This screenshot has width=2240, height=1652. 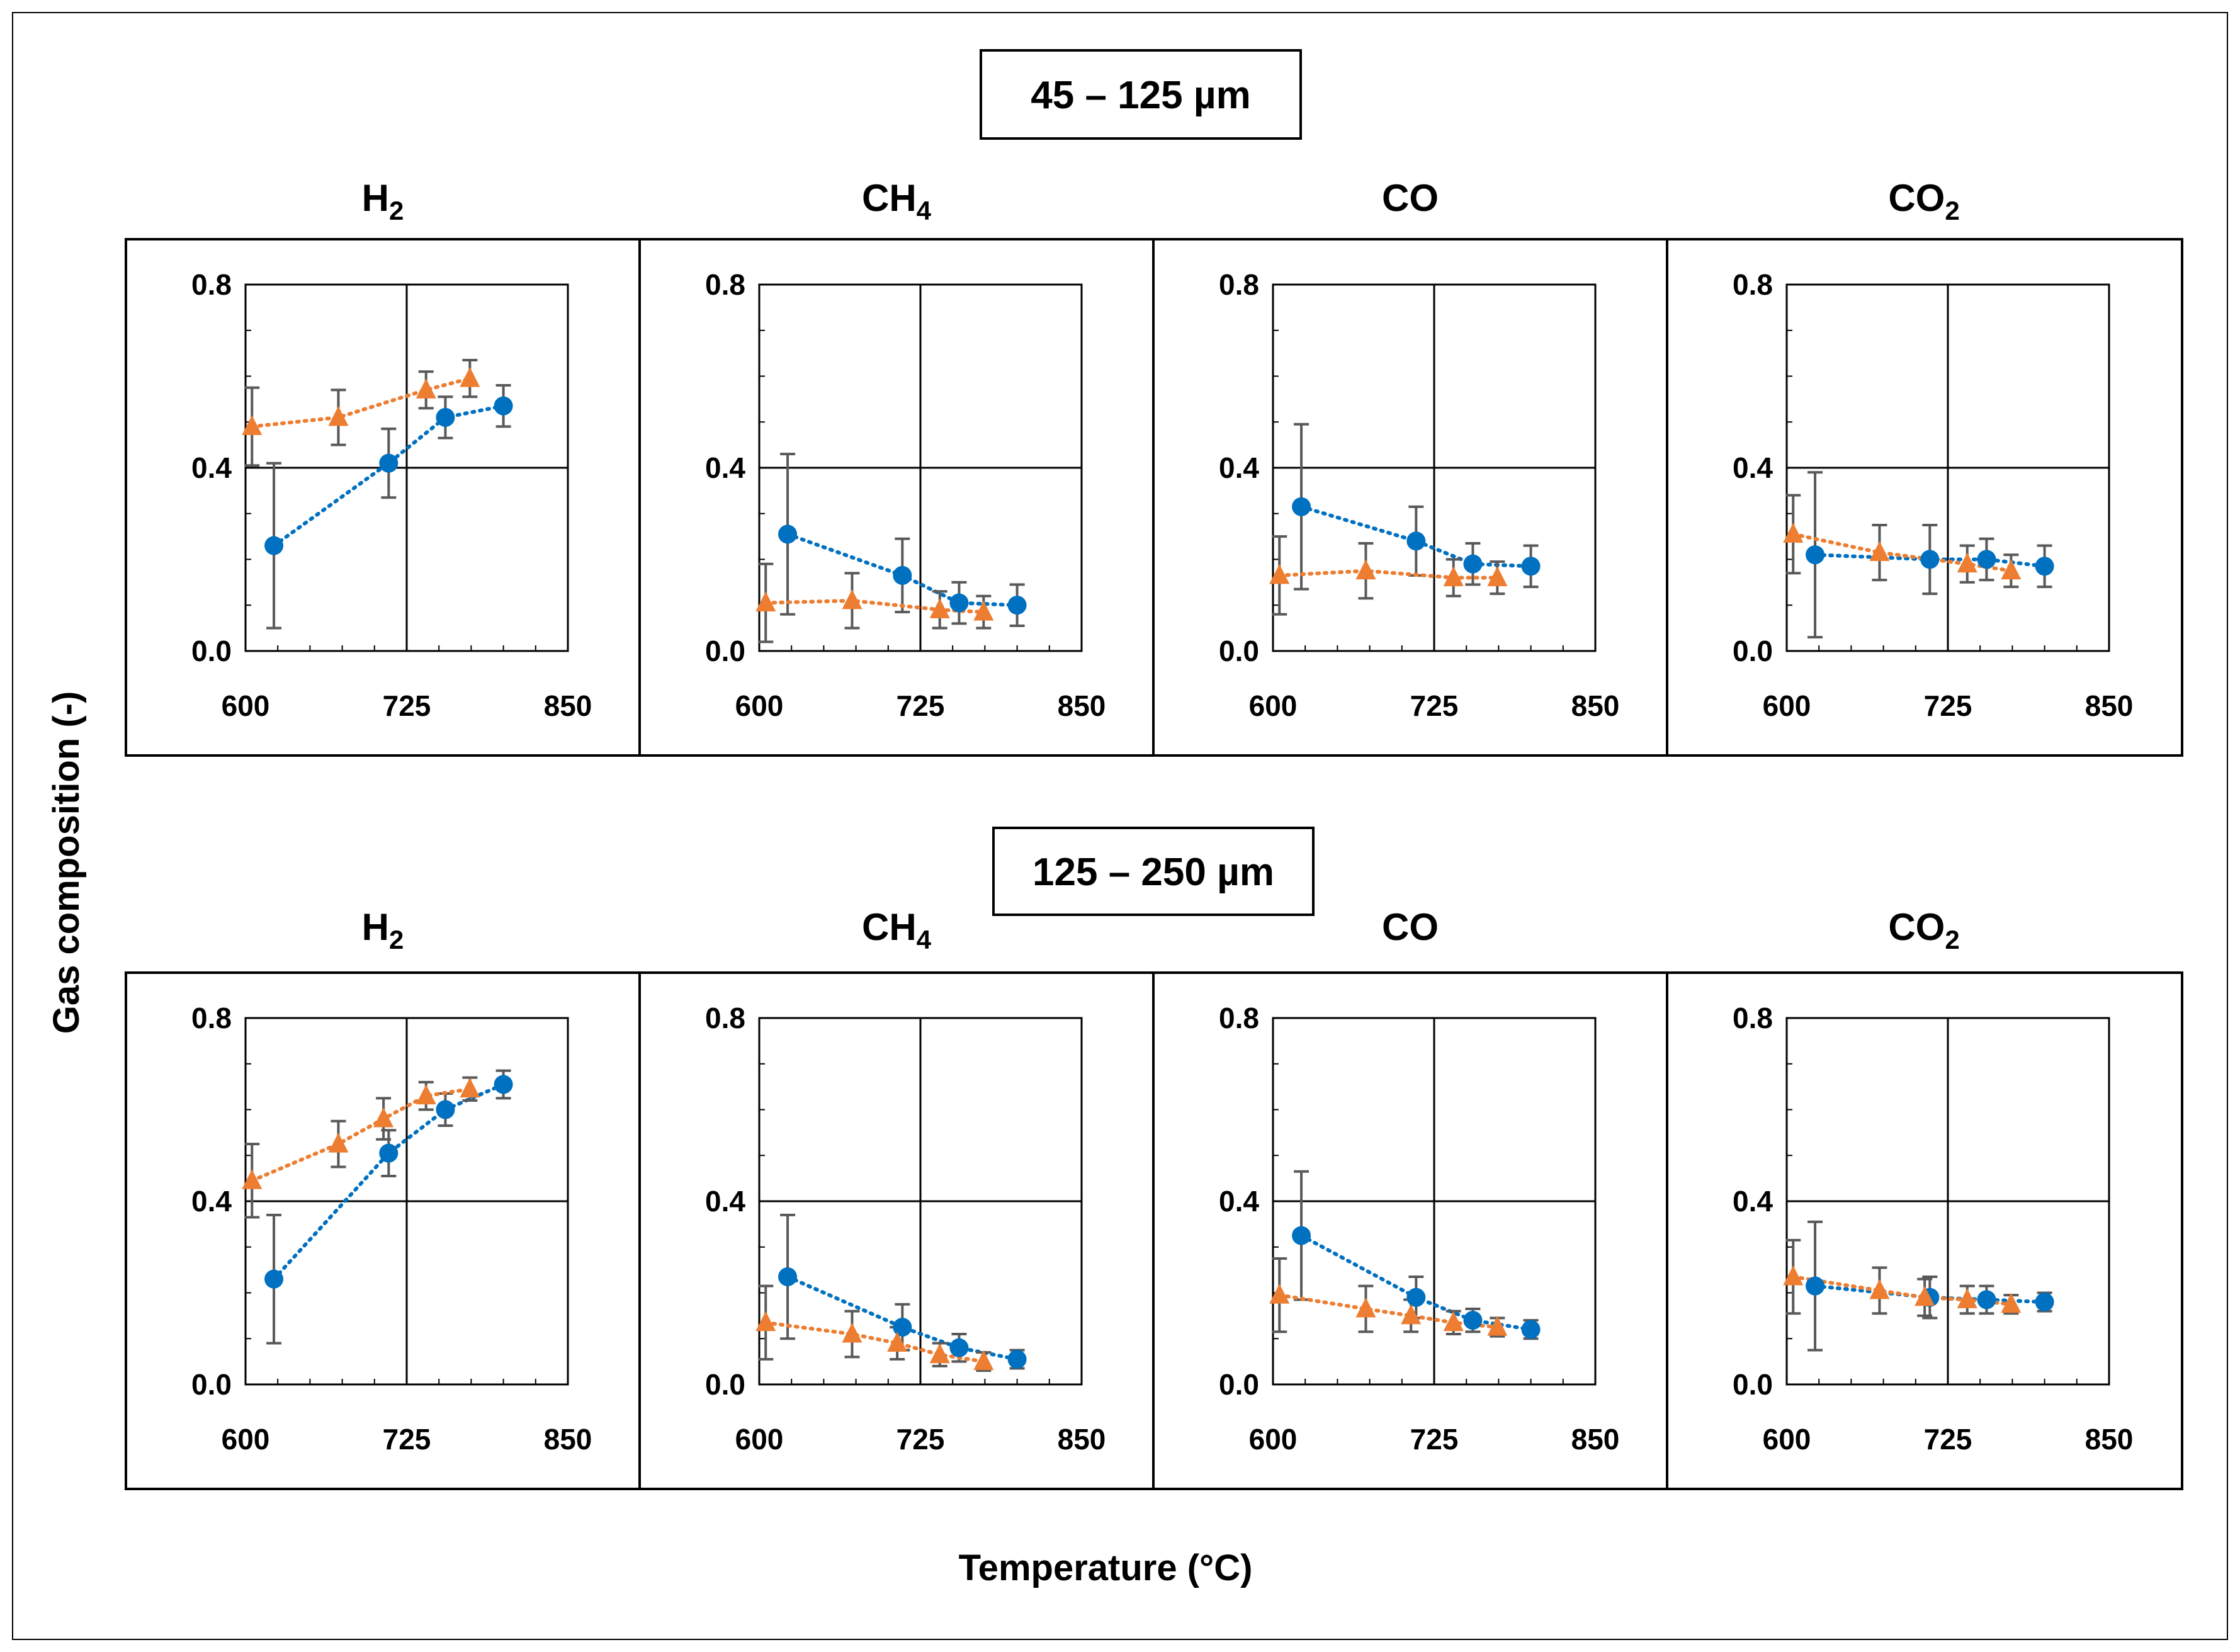 I want to click on panel-title-subscript: 4, so click(x=924, y=210).